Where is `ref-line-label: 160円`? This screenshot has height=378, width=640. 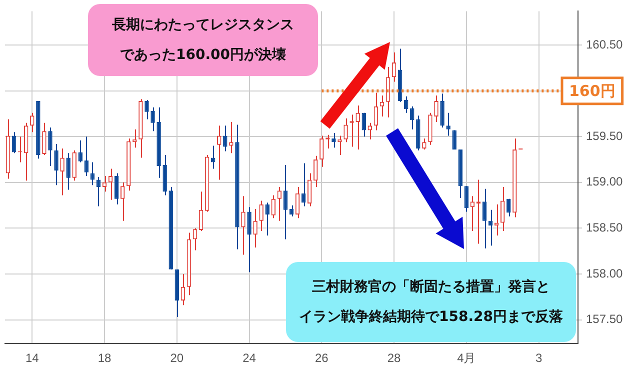 ref-line-label: 160円 is located at coordinates (592, 91).